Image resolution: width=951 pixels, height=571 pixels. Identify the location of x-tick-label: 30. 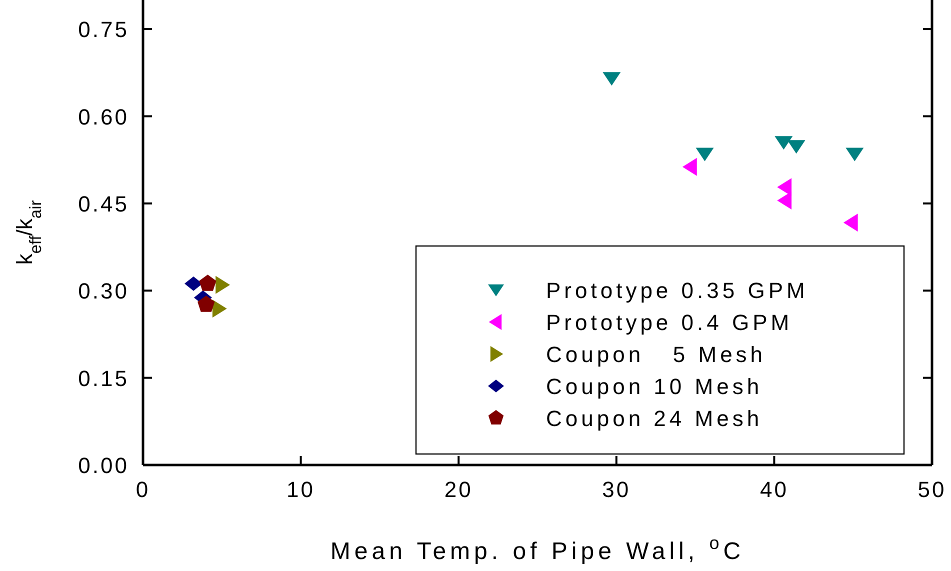
(616, 489).